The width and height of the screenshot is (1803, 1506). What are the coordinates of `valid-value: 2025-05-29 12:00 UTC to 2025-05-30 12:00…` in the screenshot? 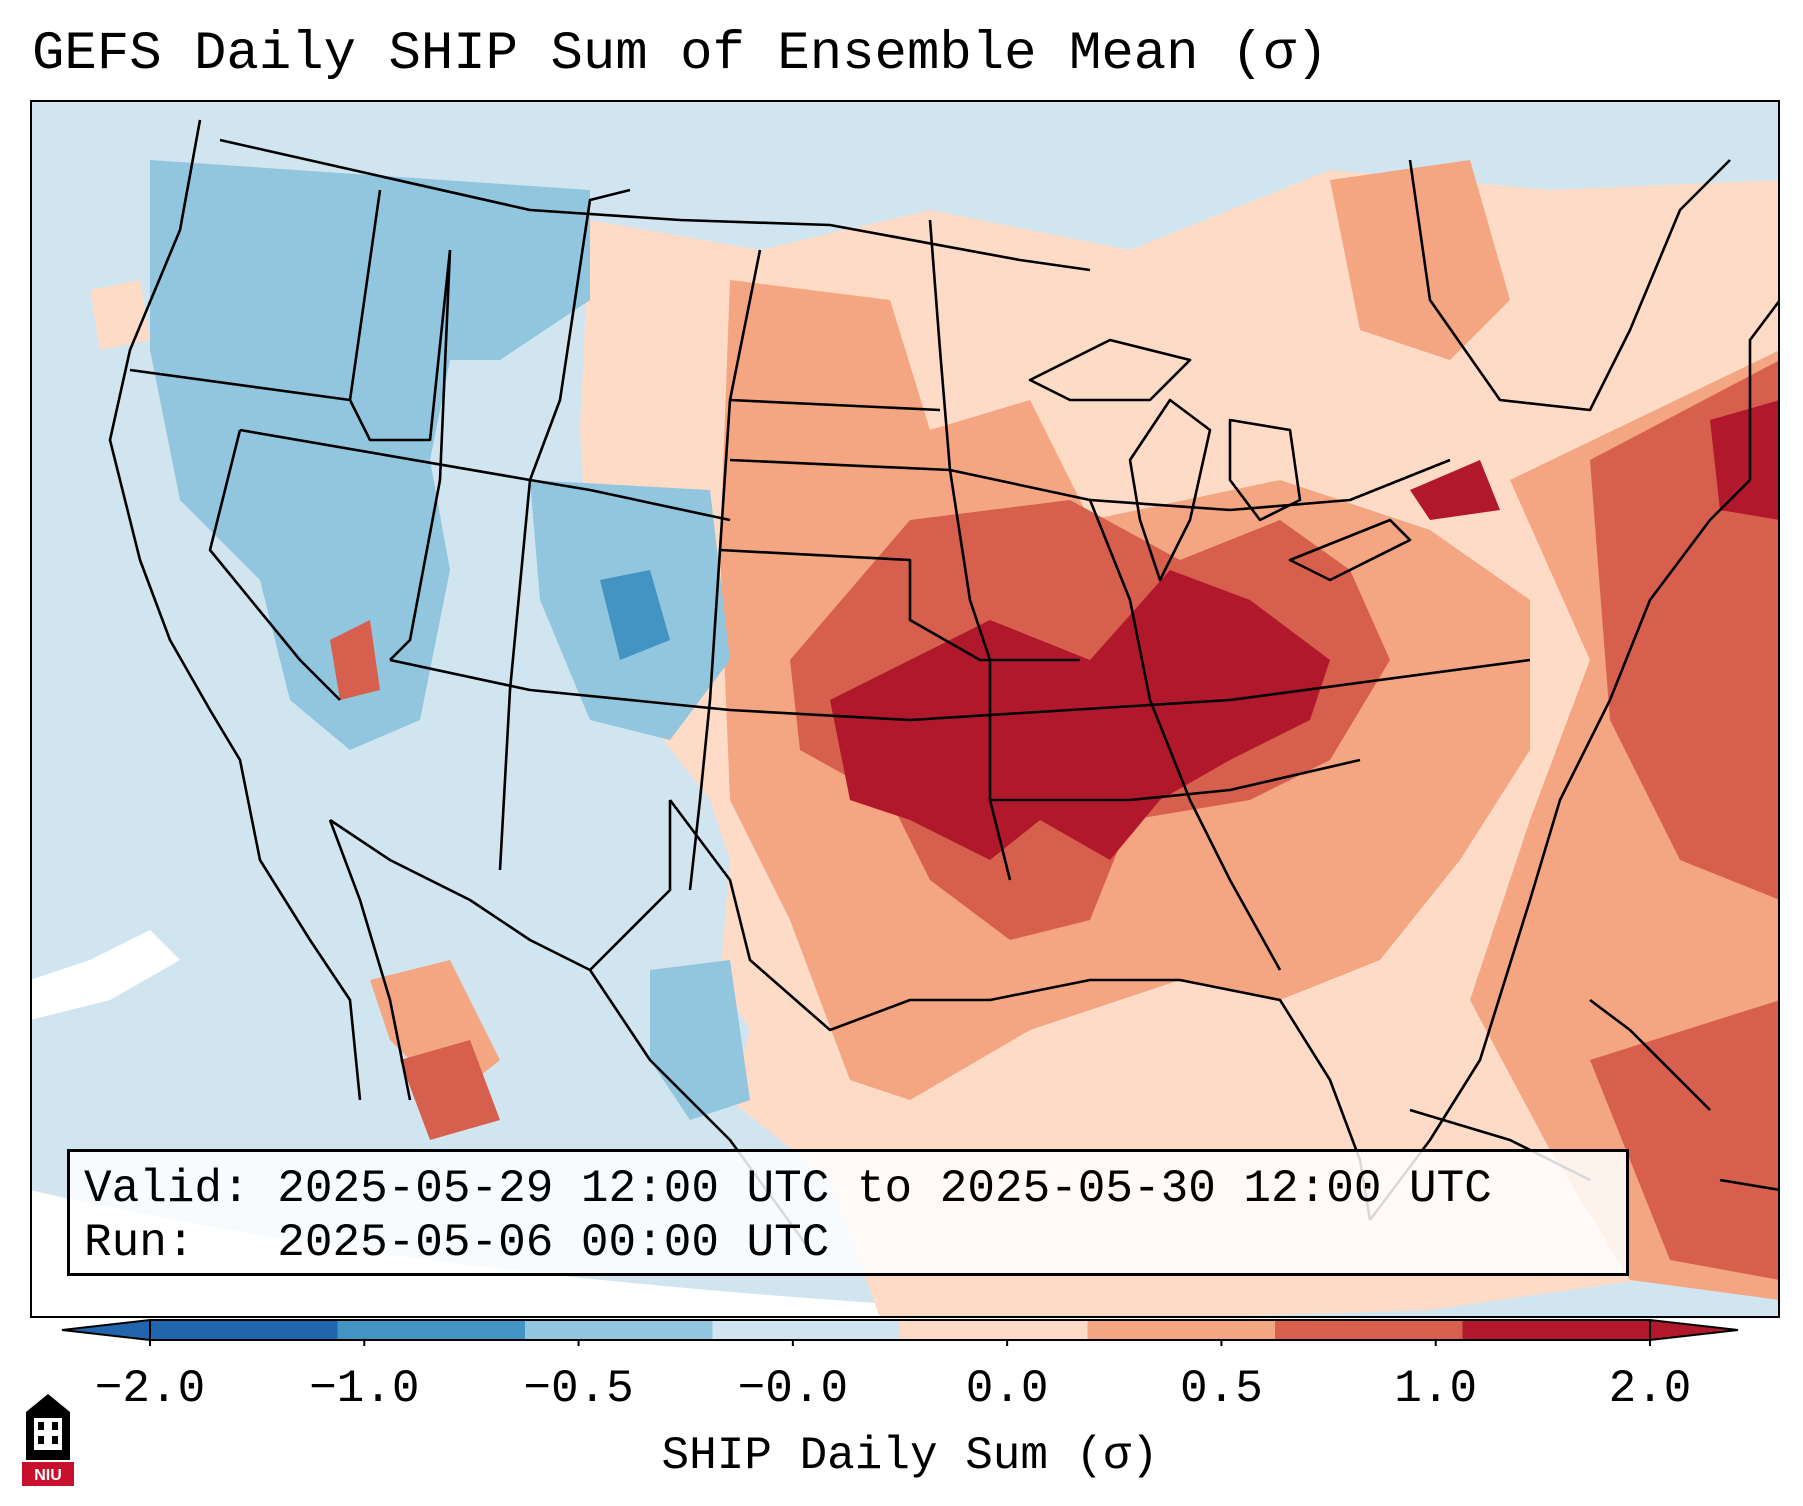 It's located at (884, 1189).